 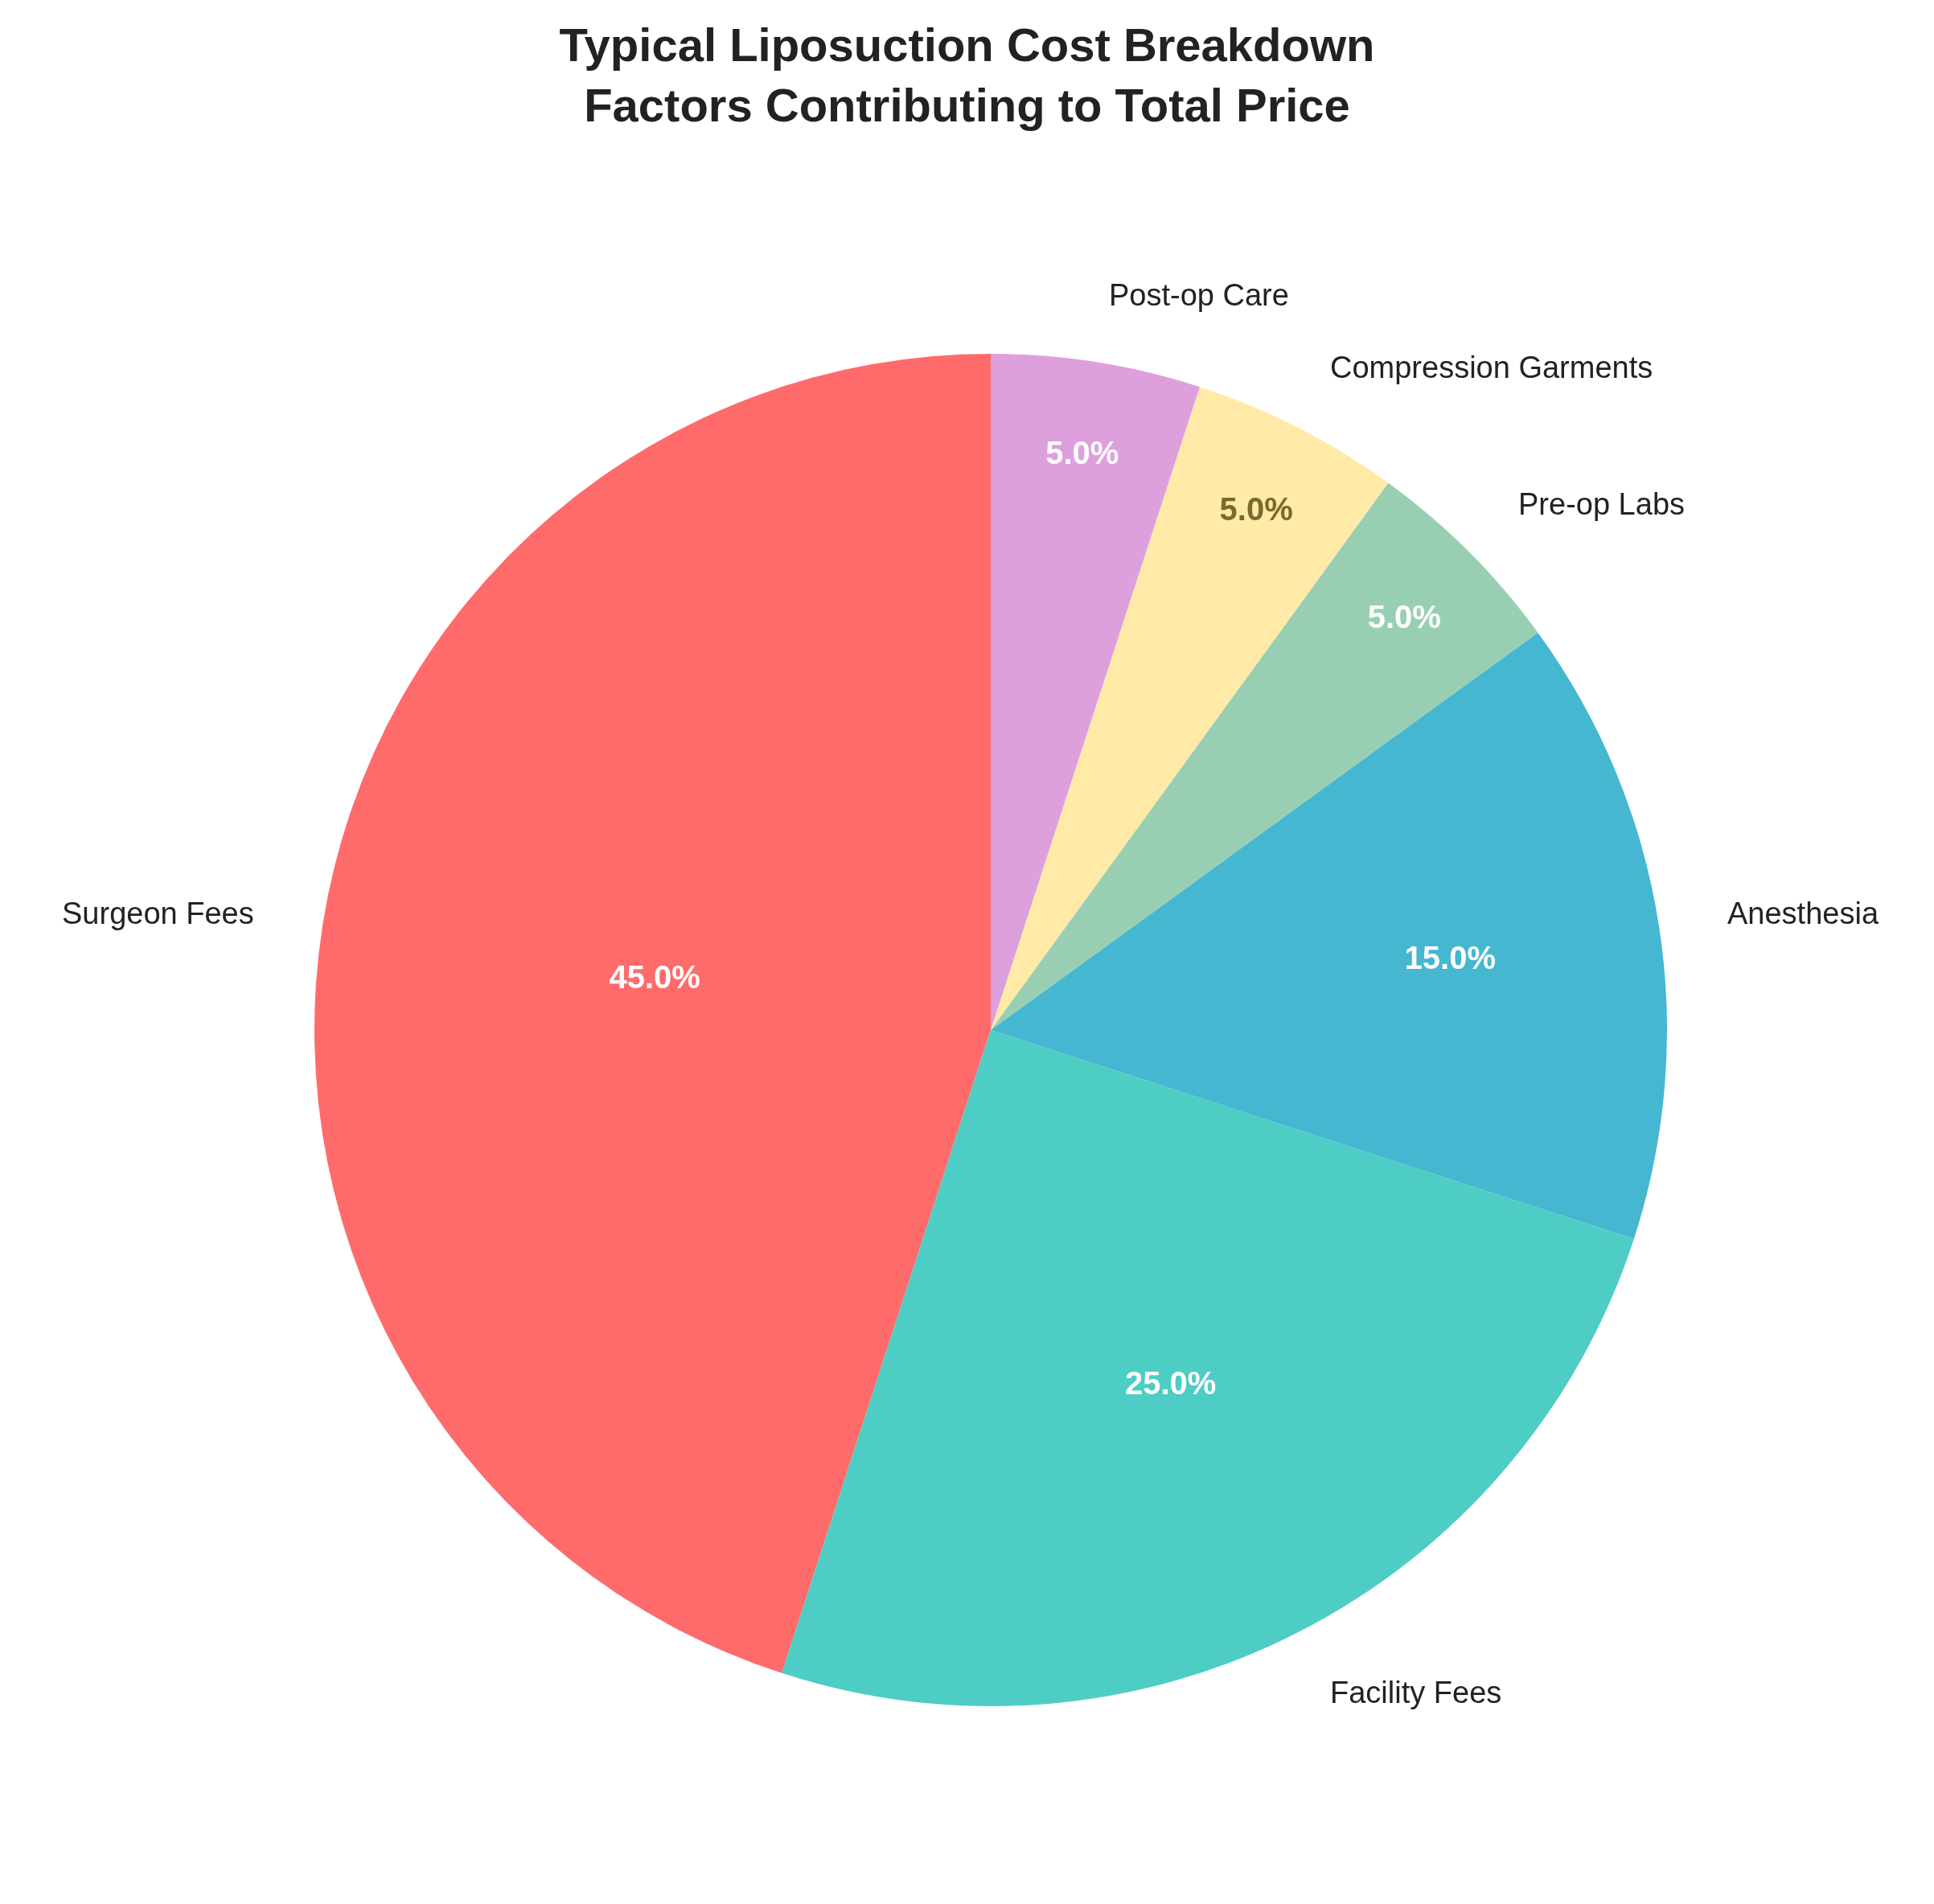 What do you see at coordinates (1171, 1382) in the screenshot?
I see `data-label: 25.0%` at bounding box center [1171, 1382].